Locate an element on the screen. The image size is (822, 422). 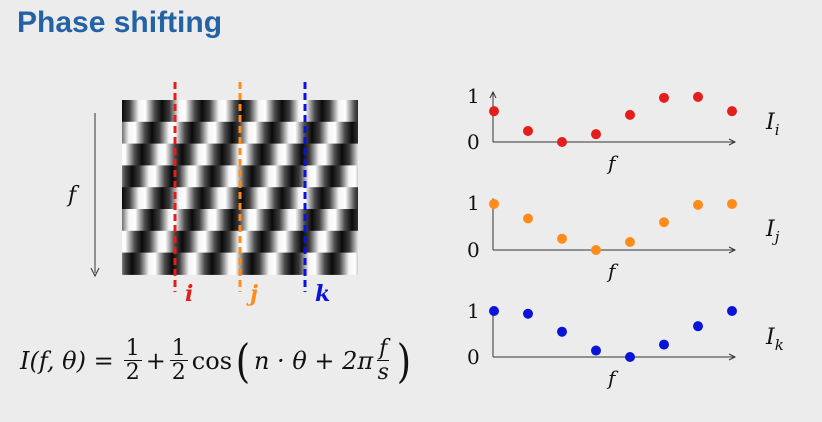
formula-half: 1 2 is located at coordinates (132, 361).